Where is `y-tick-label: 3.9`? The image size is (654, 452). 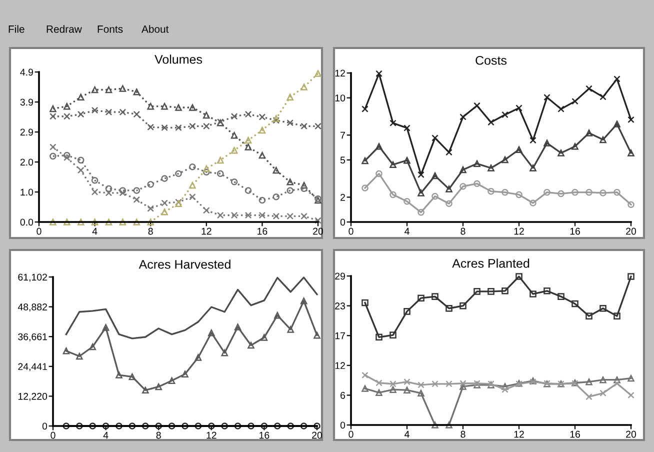
y-tick-label: 3.9 is located at coordinates (26, 102).